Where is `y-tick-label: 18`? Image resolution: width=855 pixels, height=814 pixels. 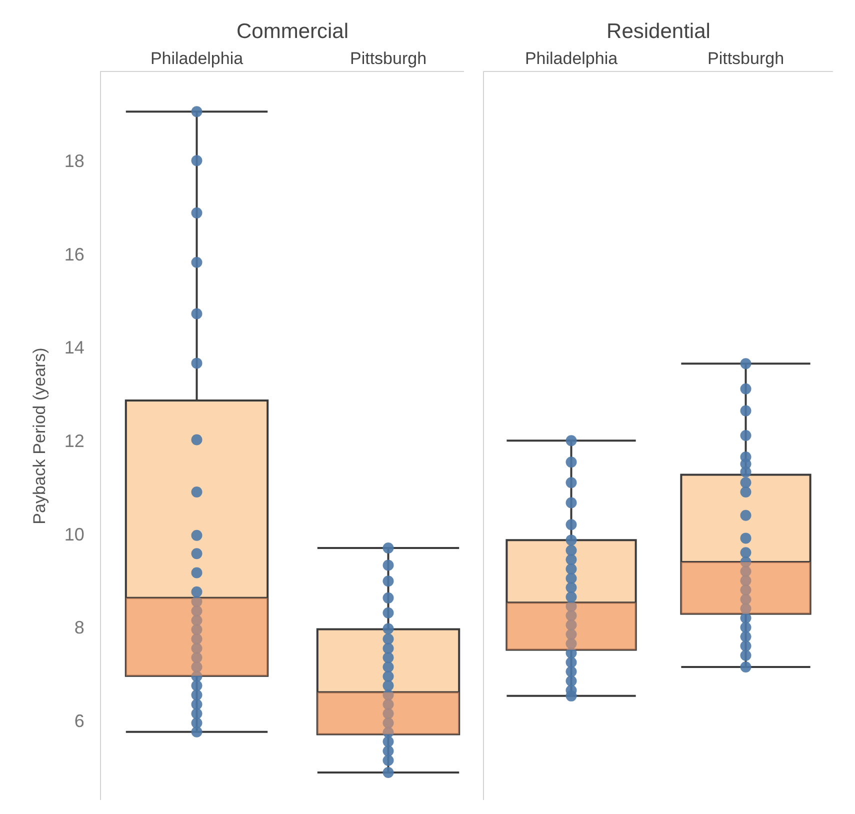
y-tick-label: 18 is located at coordinates (74, 160).